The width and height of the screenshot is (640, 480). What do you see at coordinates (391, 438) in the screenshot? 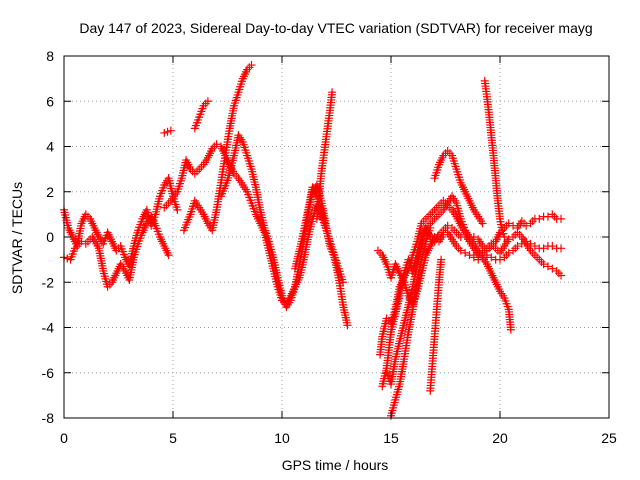
I see `x-tick-label: 15` at bounding box center [391, 438].